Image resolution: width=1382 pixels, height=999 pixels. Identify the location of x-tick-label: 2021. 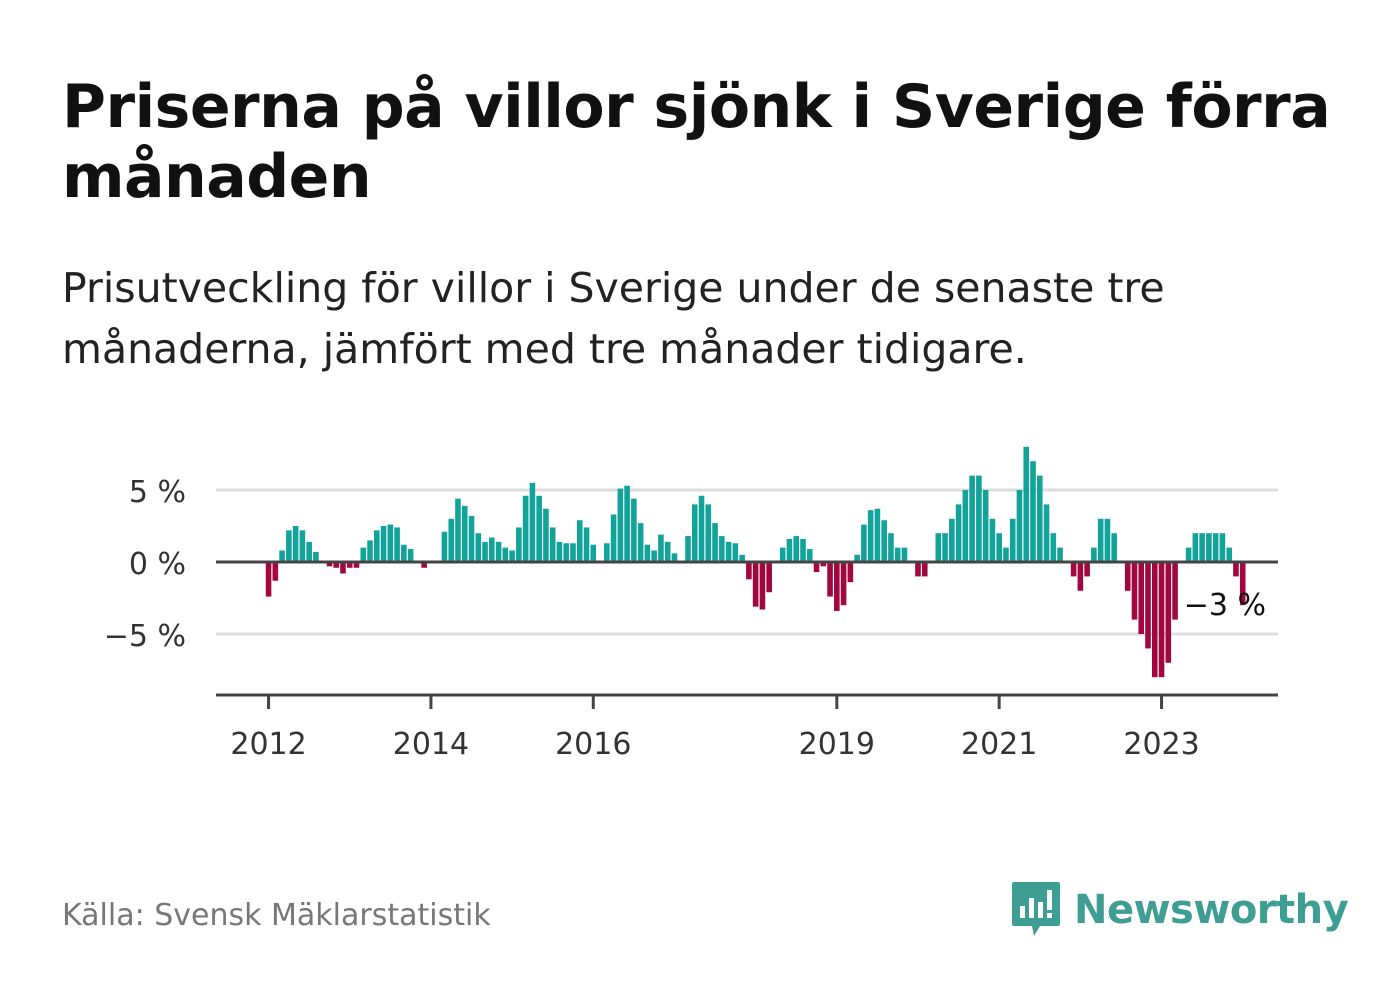
(999, 744).